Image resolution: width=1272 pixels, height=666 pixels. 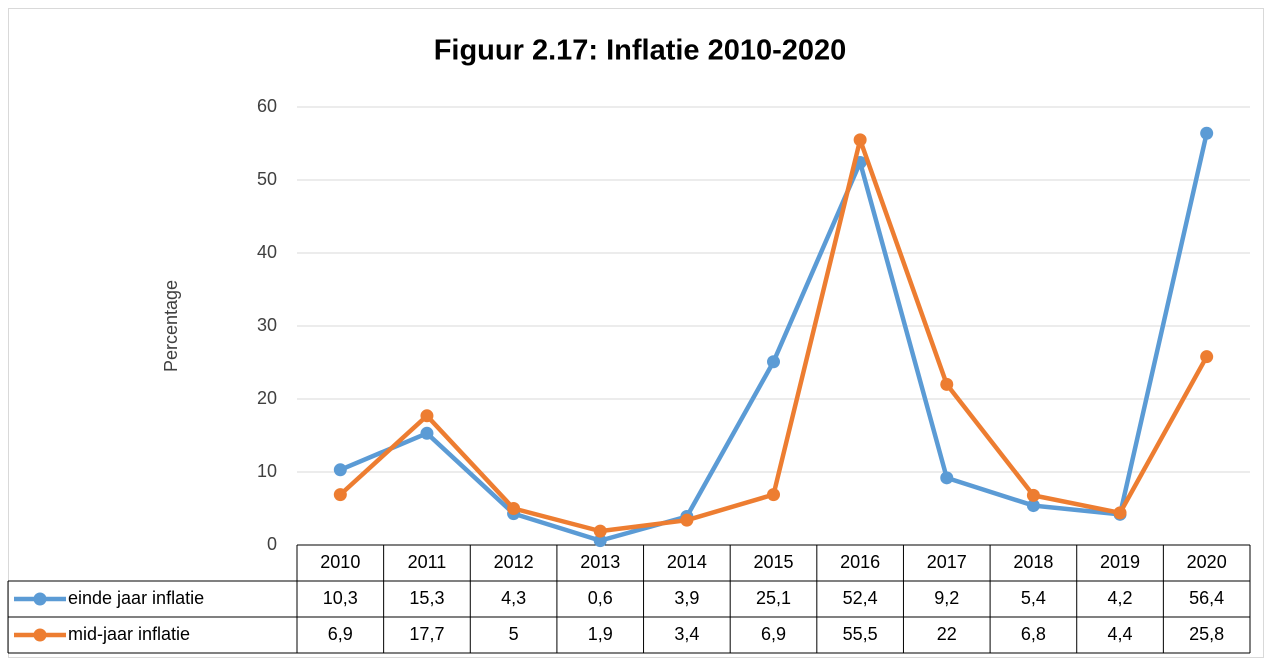 I want to click on legend-label: einde jaar inflatie, so click(x=136, y=598).